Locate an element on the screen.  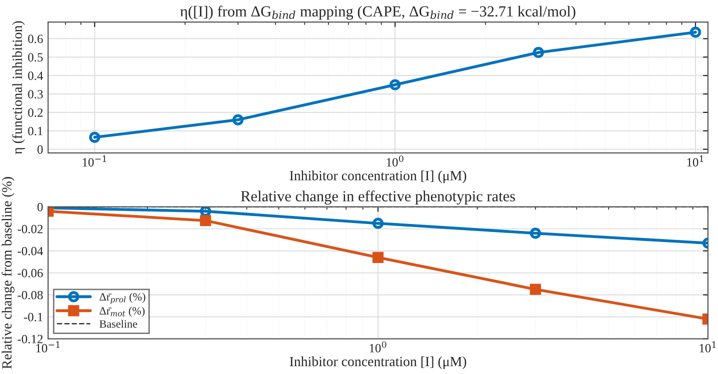
chart-title: η([I]) from ΔG$_{bind}$ mapping (CAPE, ΔG$_{bind}$ = −32.71 kcal/mol) is located at coordinates (378, 13).